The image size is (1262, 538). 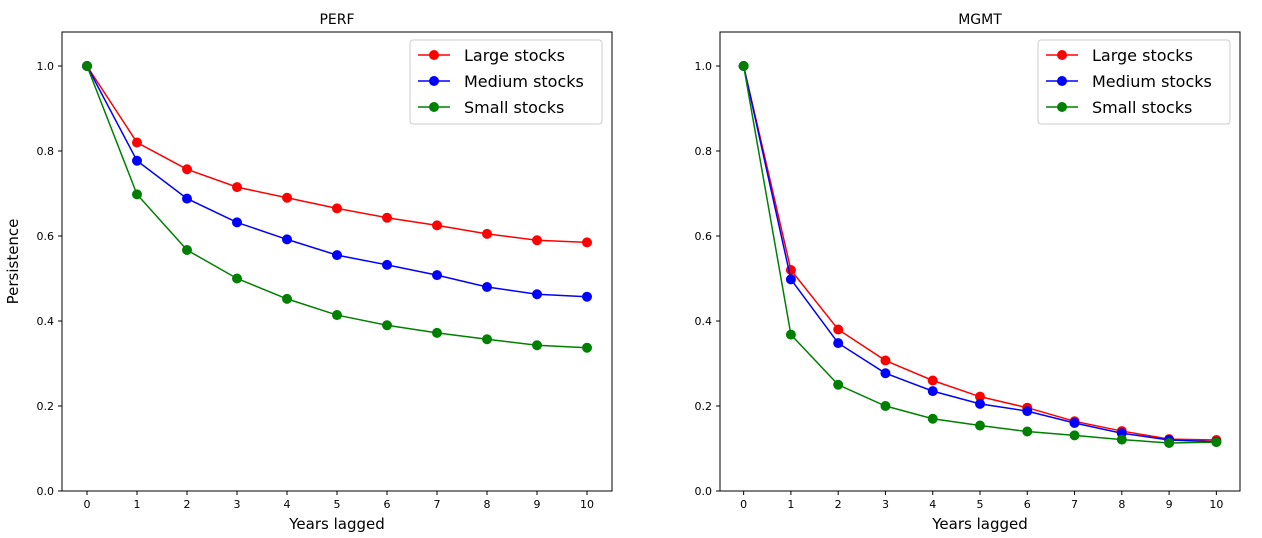 What do you see at coordinates (1074, 504) in the screenshot?
I see `x-tick-label: 7` at bounding box center [1074, 504].